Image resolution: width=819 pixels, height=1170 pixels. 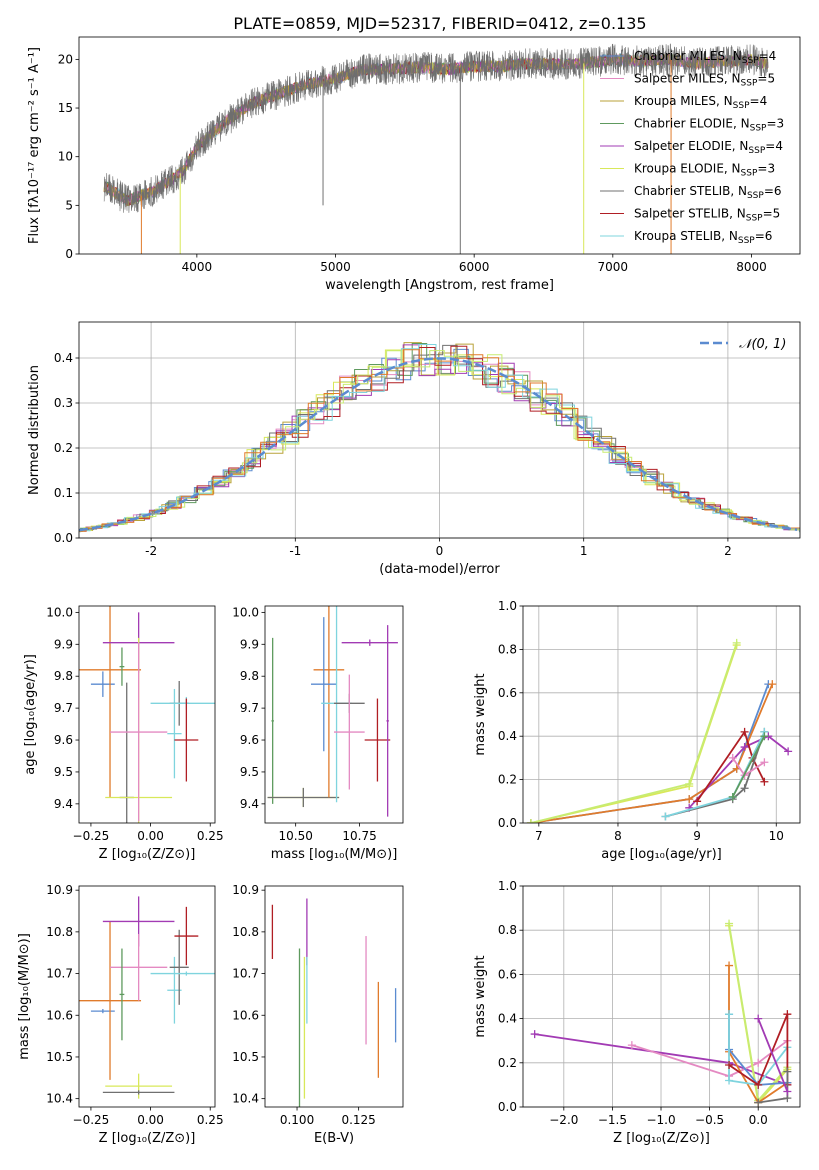 What do you see at coordinates (728, 551) in the screenshot?
I see `x-tick-label: 2` at bounding box center [728, 551].